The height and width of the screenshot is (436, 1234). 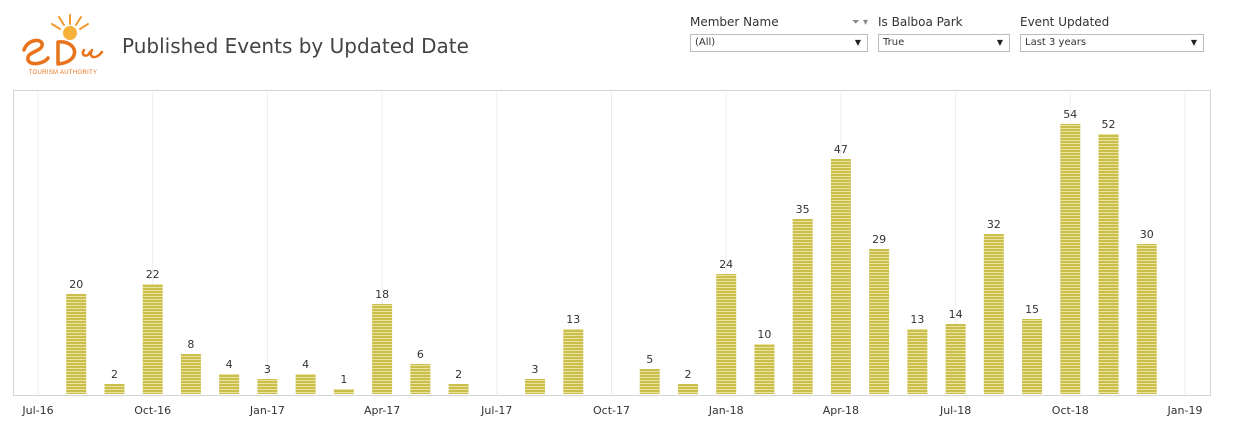 What do you see at coordinates (841, 410) in the screenshot?
I see `x-tick-label: Apr-18` at bounding box center [841, 410].